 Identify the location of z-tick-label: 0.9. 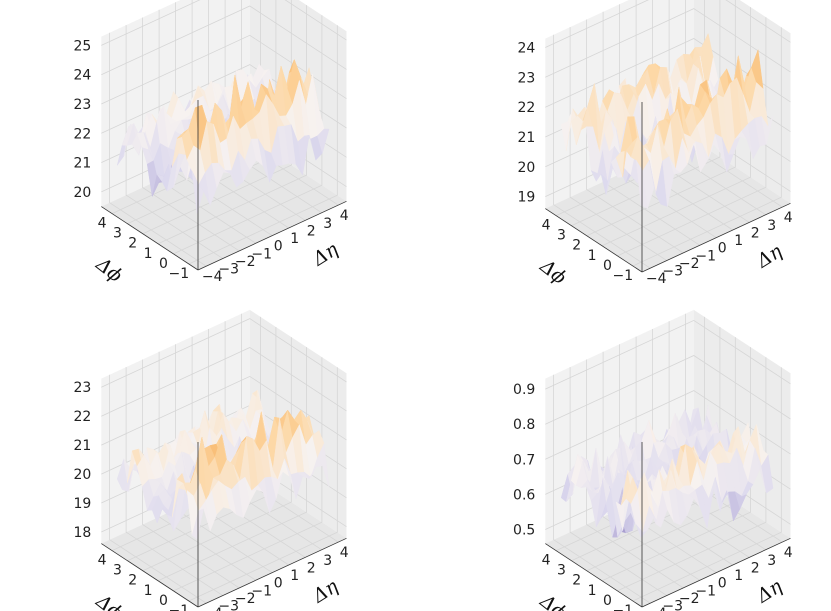
(524, 390).